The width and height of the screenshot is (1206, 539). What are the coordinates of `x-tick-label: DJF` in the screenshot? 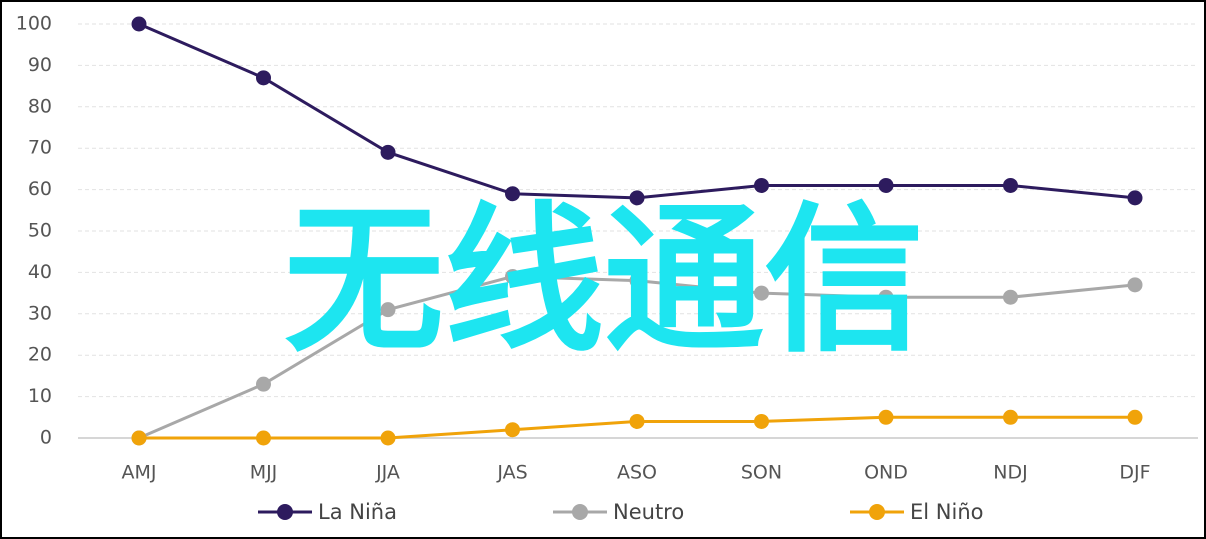 It's located at (1134, 473).